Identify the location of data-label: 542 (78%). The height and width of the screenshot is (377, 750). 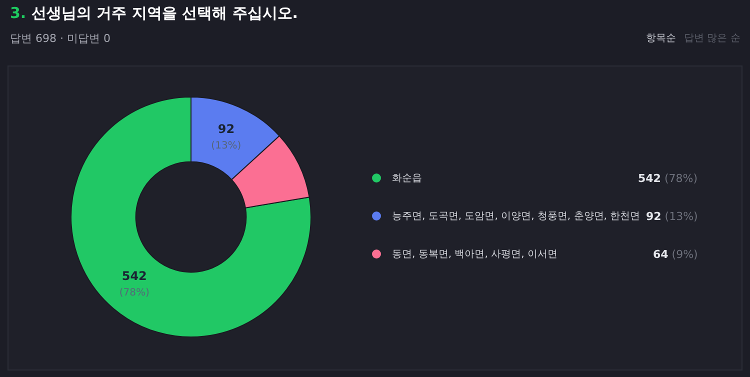
(134, 284).